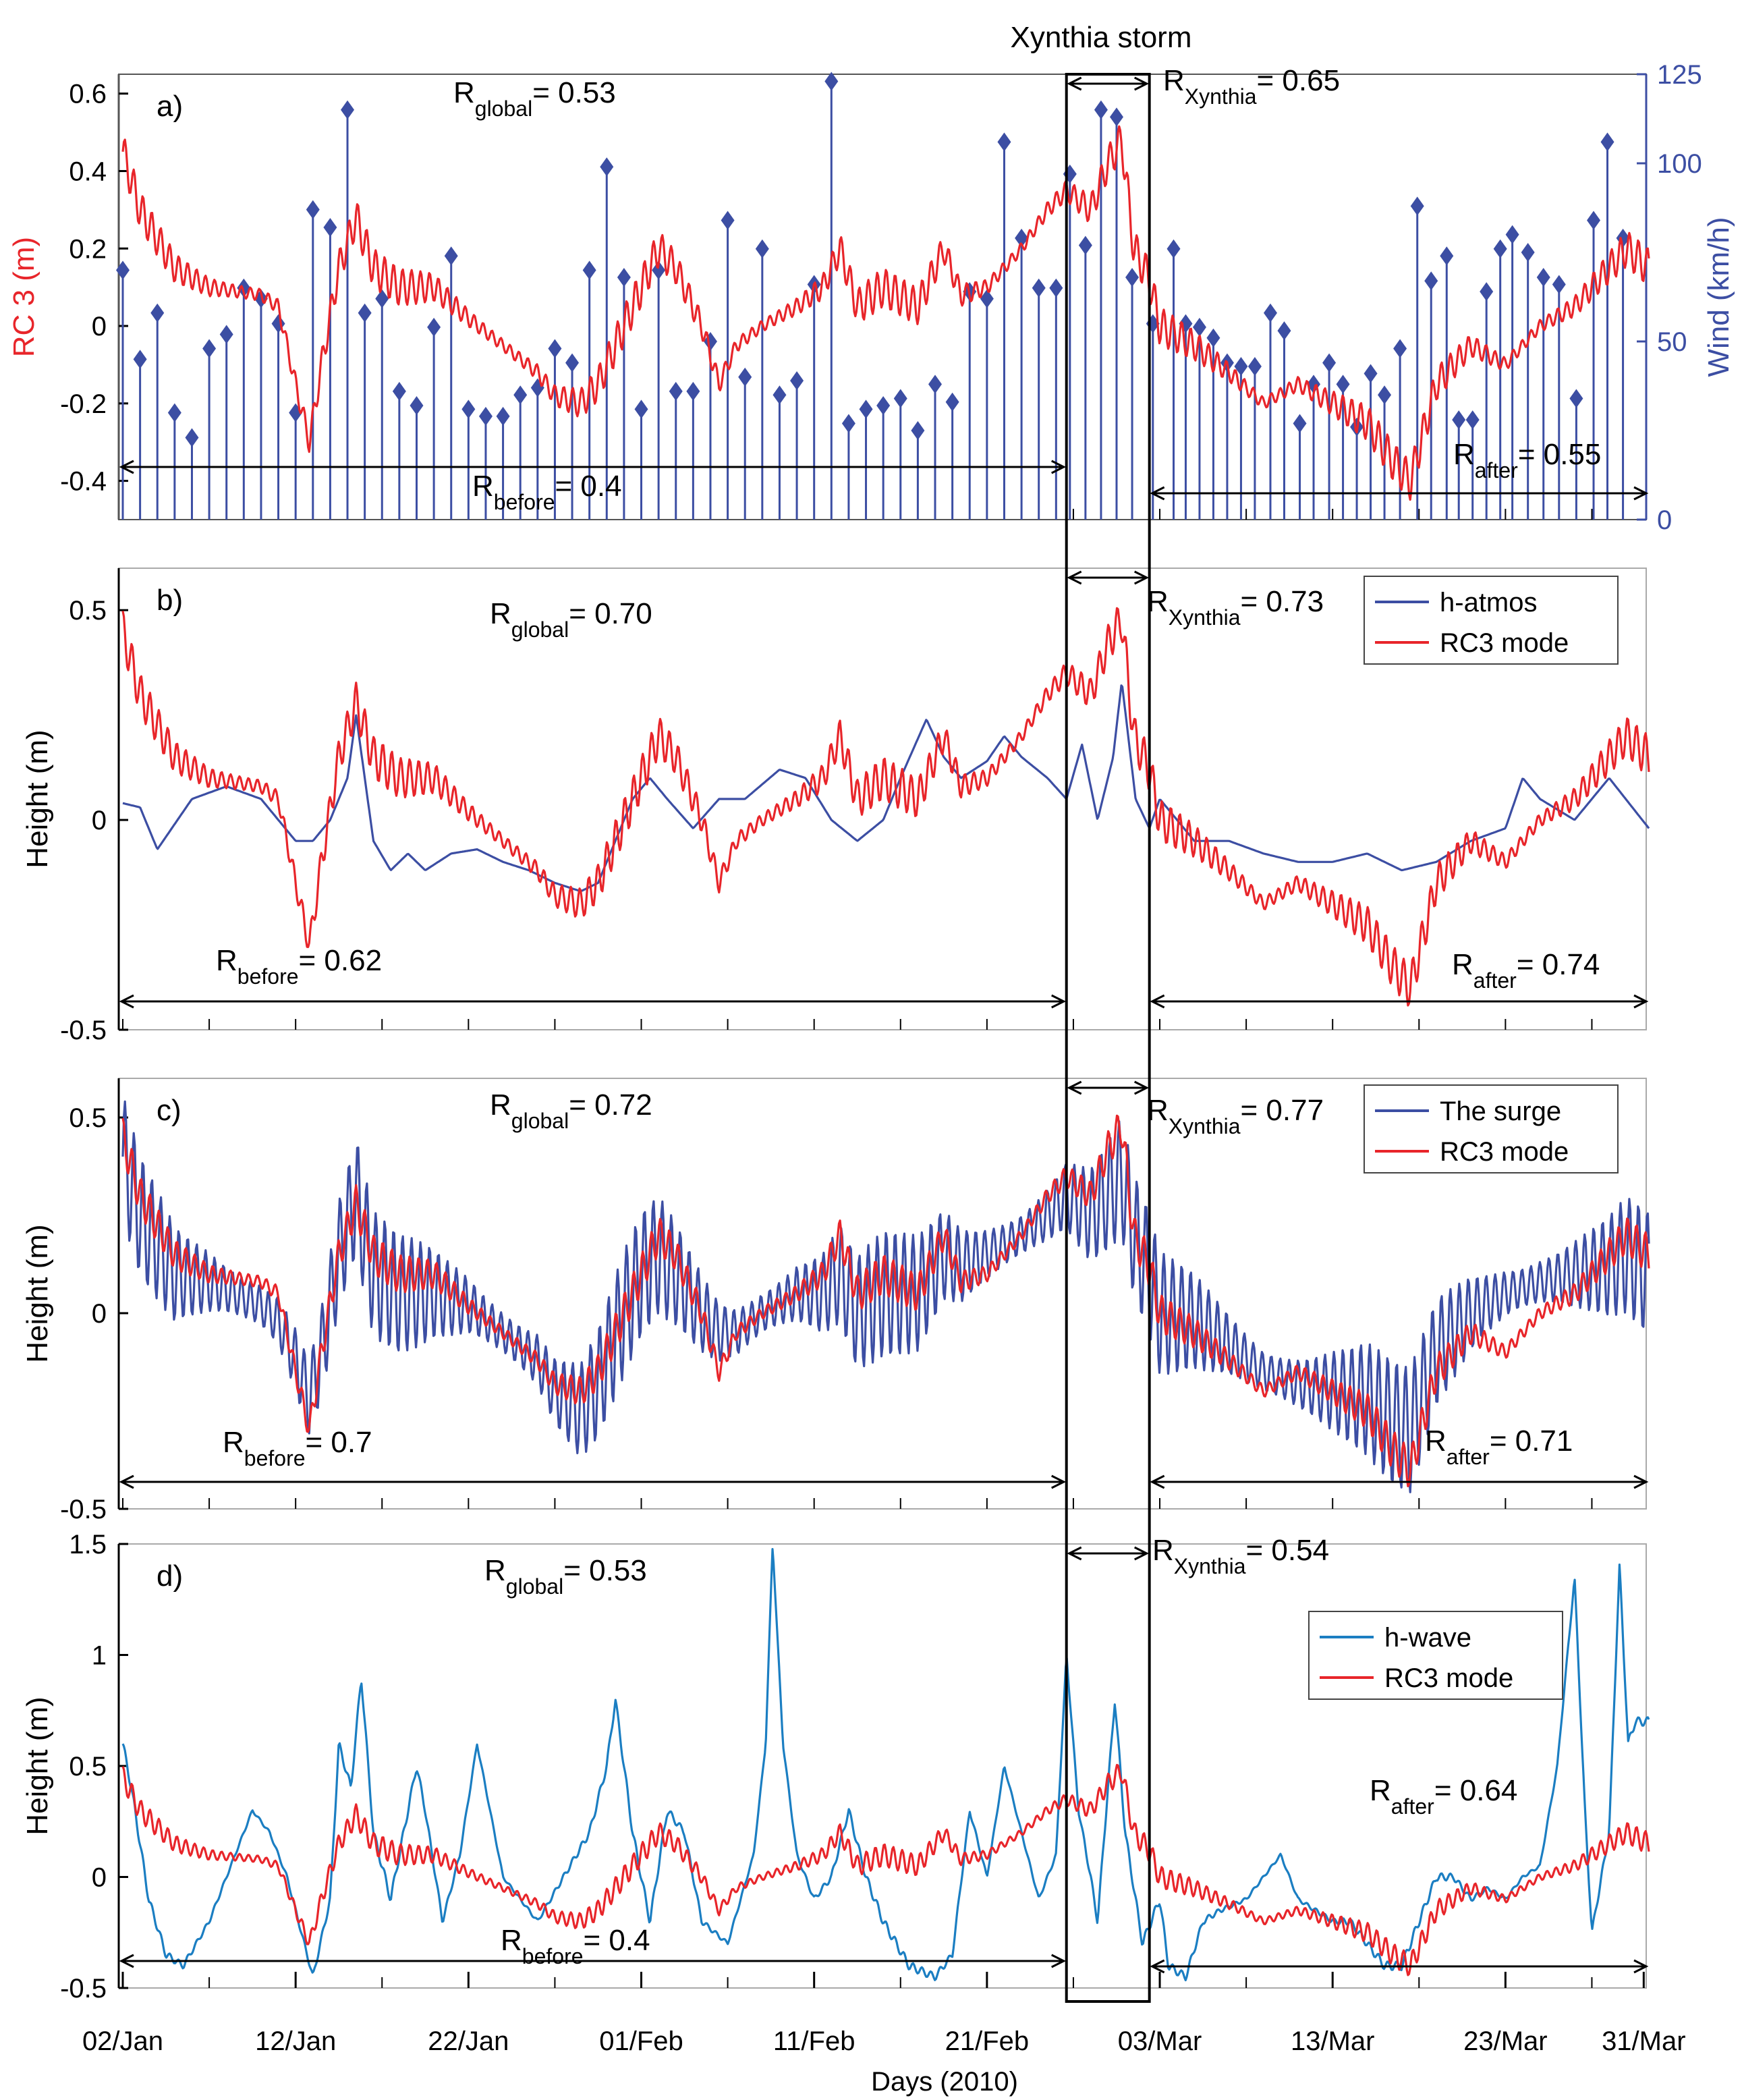 This screenshot has height=2100, width=1742. Describe the element at coordinates (297, 1448) in the screenshot. I see `r-before-c: Rbefore= 0.7` at that location.